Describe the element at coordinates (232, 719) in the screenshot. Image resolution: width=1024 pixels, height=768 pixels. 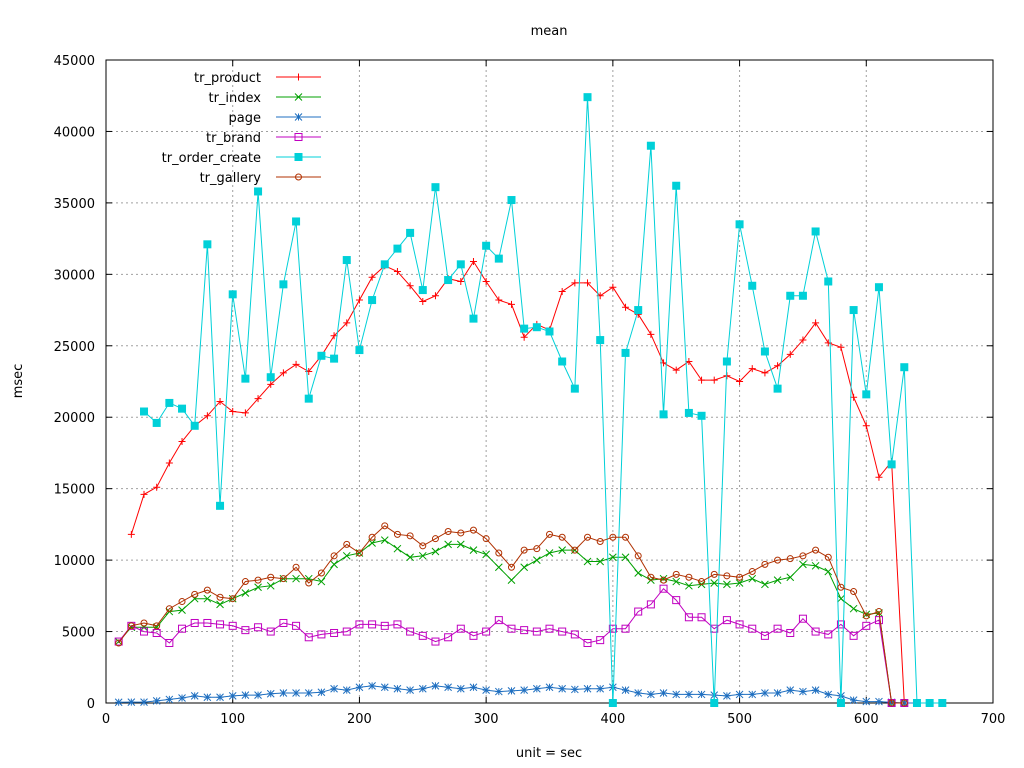
I see `x-tick-label: 100` at that location.